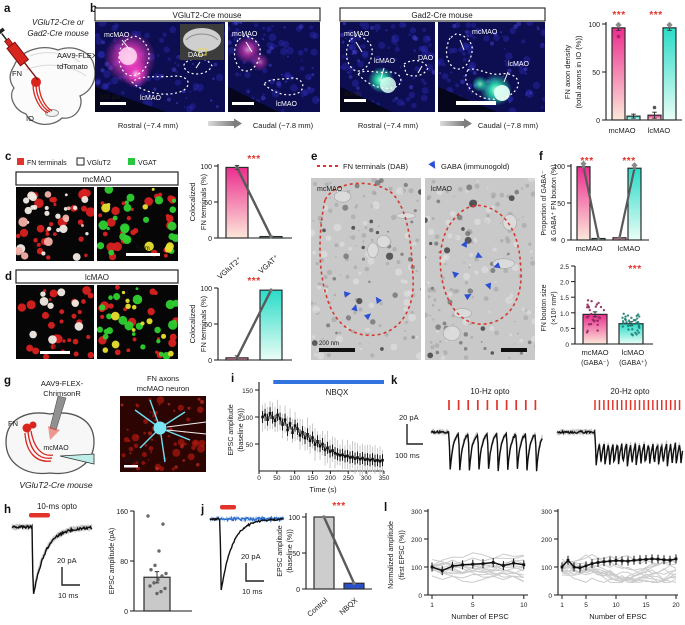 The width and height of the screenshot is (685, 625). What do you see at coordinates (559, 167) in the screenshot?
I see `f1-ytick-100: 100` at bounding box center [559, 167].